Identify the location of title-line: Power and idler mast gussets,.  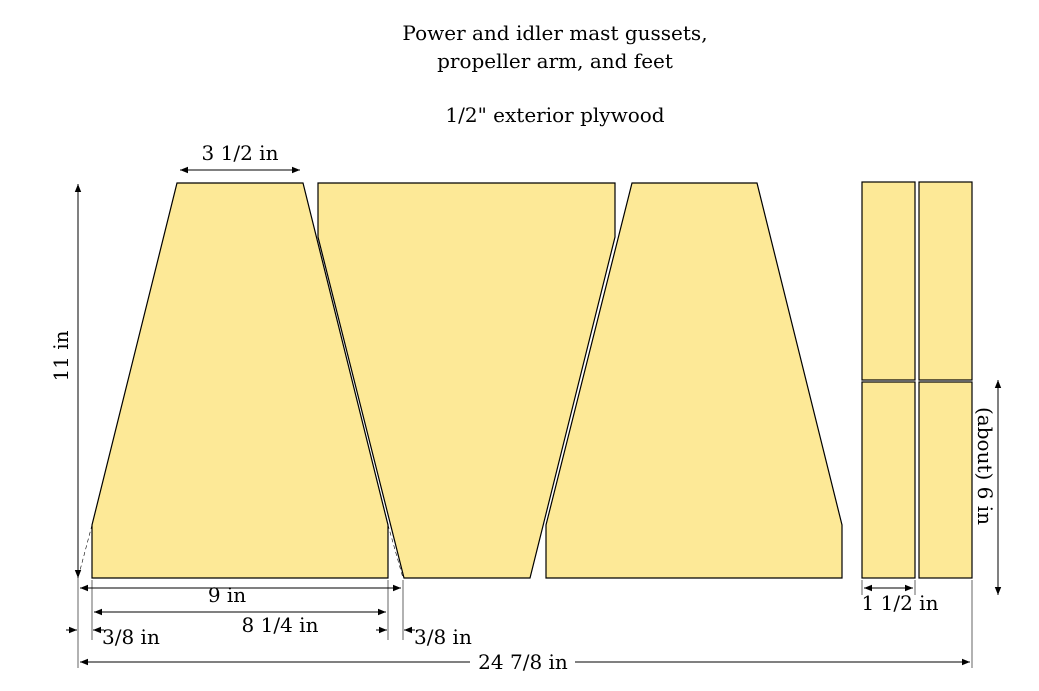
(554, 33).